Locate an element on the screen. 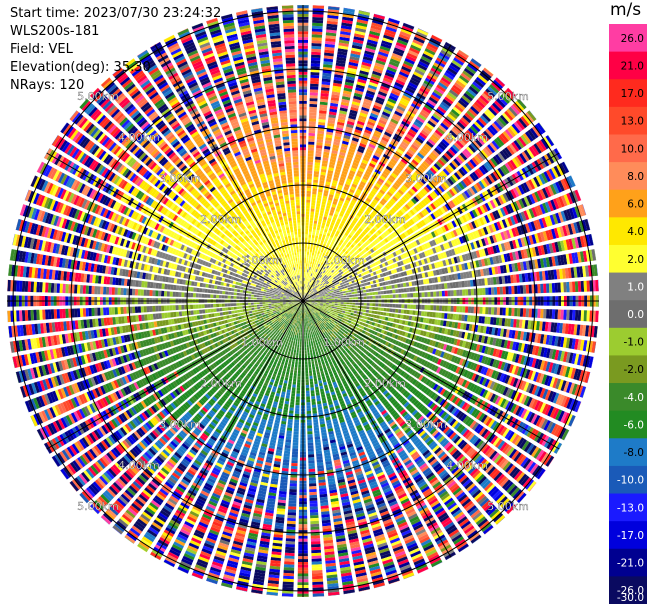 The width and height of the screenshot is (647, 607). start-time-text: Start time: 2023/07/30 23:24:32 is located at coordinates (115, 13).